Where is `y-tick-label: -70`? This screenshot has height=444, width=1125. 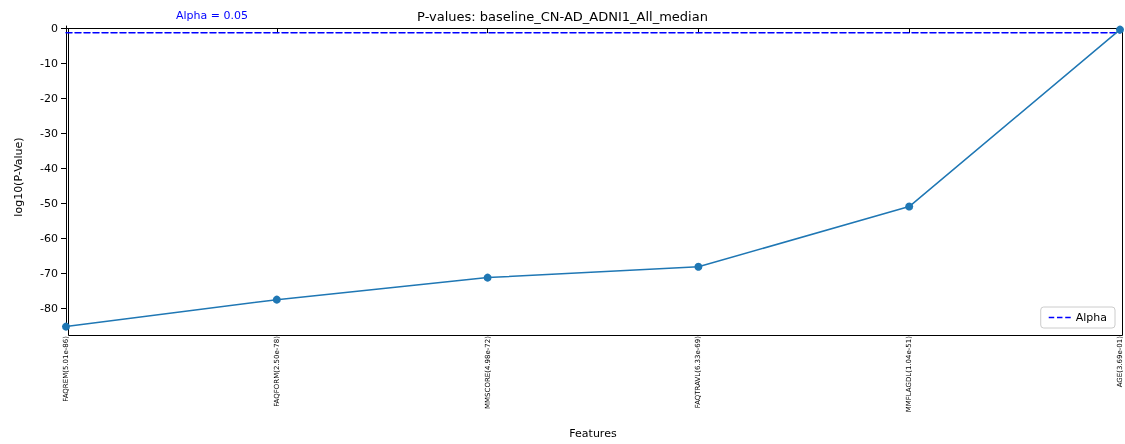 y-tick-label: -70 is located at coordinates (49, 273).